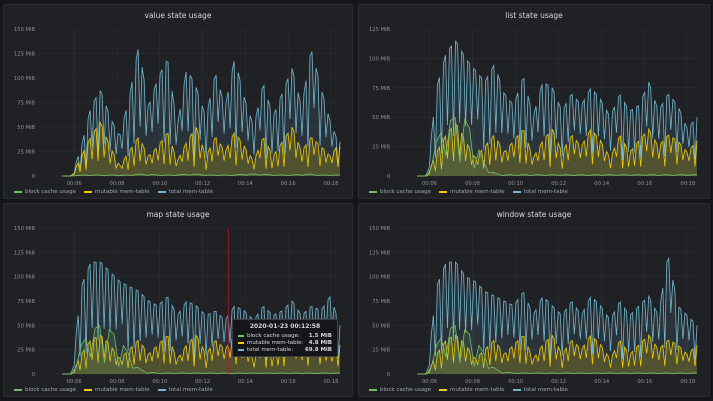 This screenshot has height=401, width=713. I want to click on tooltip-row: mutable mem-table: 4.8 MiB, so click(285, 343).